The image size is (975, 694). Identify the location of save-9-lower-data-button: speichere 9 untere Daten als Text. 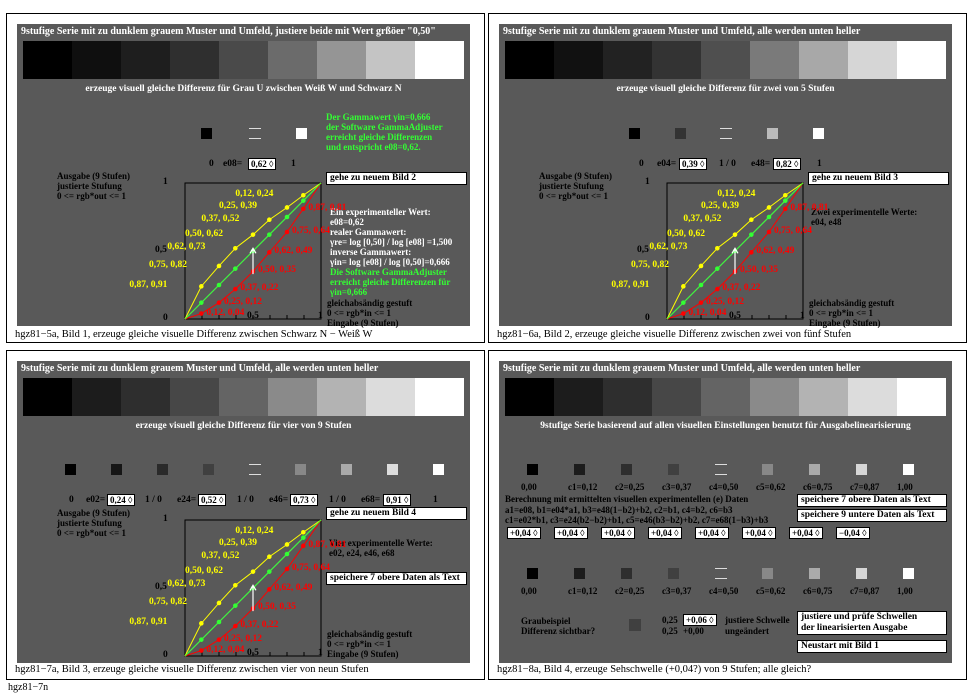
(872, 515).